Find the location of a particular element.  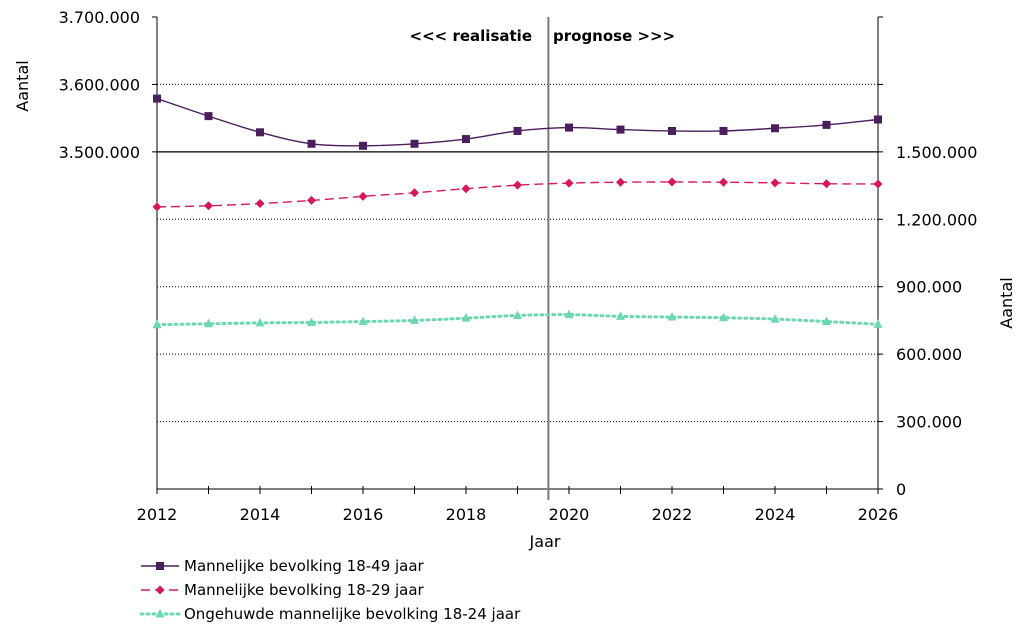

legend-label: Mannelijke bevolking 18-49 jaar is located at coordinates (304, 566).